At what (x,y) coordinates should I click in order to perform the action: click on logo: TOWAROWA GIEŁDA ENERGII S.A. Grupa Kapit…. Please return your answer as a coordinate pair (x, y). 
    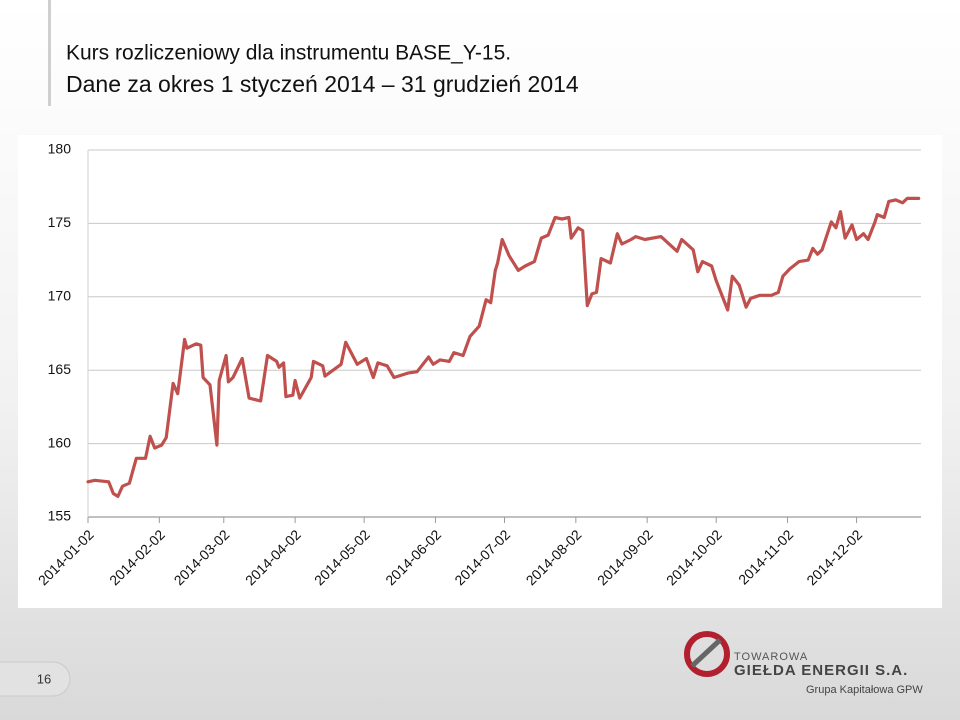
    Looking at the image, I should click on (803, 663).